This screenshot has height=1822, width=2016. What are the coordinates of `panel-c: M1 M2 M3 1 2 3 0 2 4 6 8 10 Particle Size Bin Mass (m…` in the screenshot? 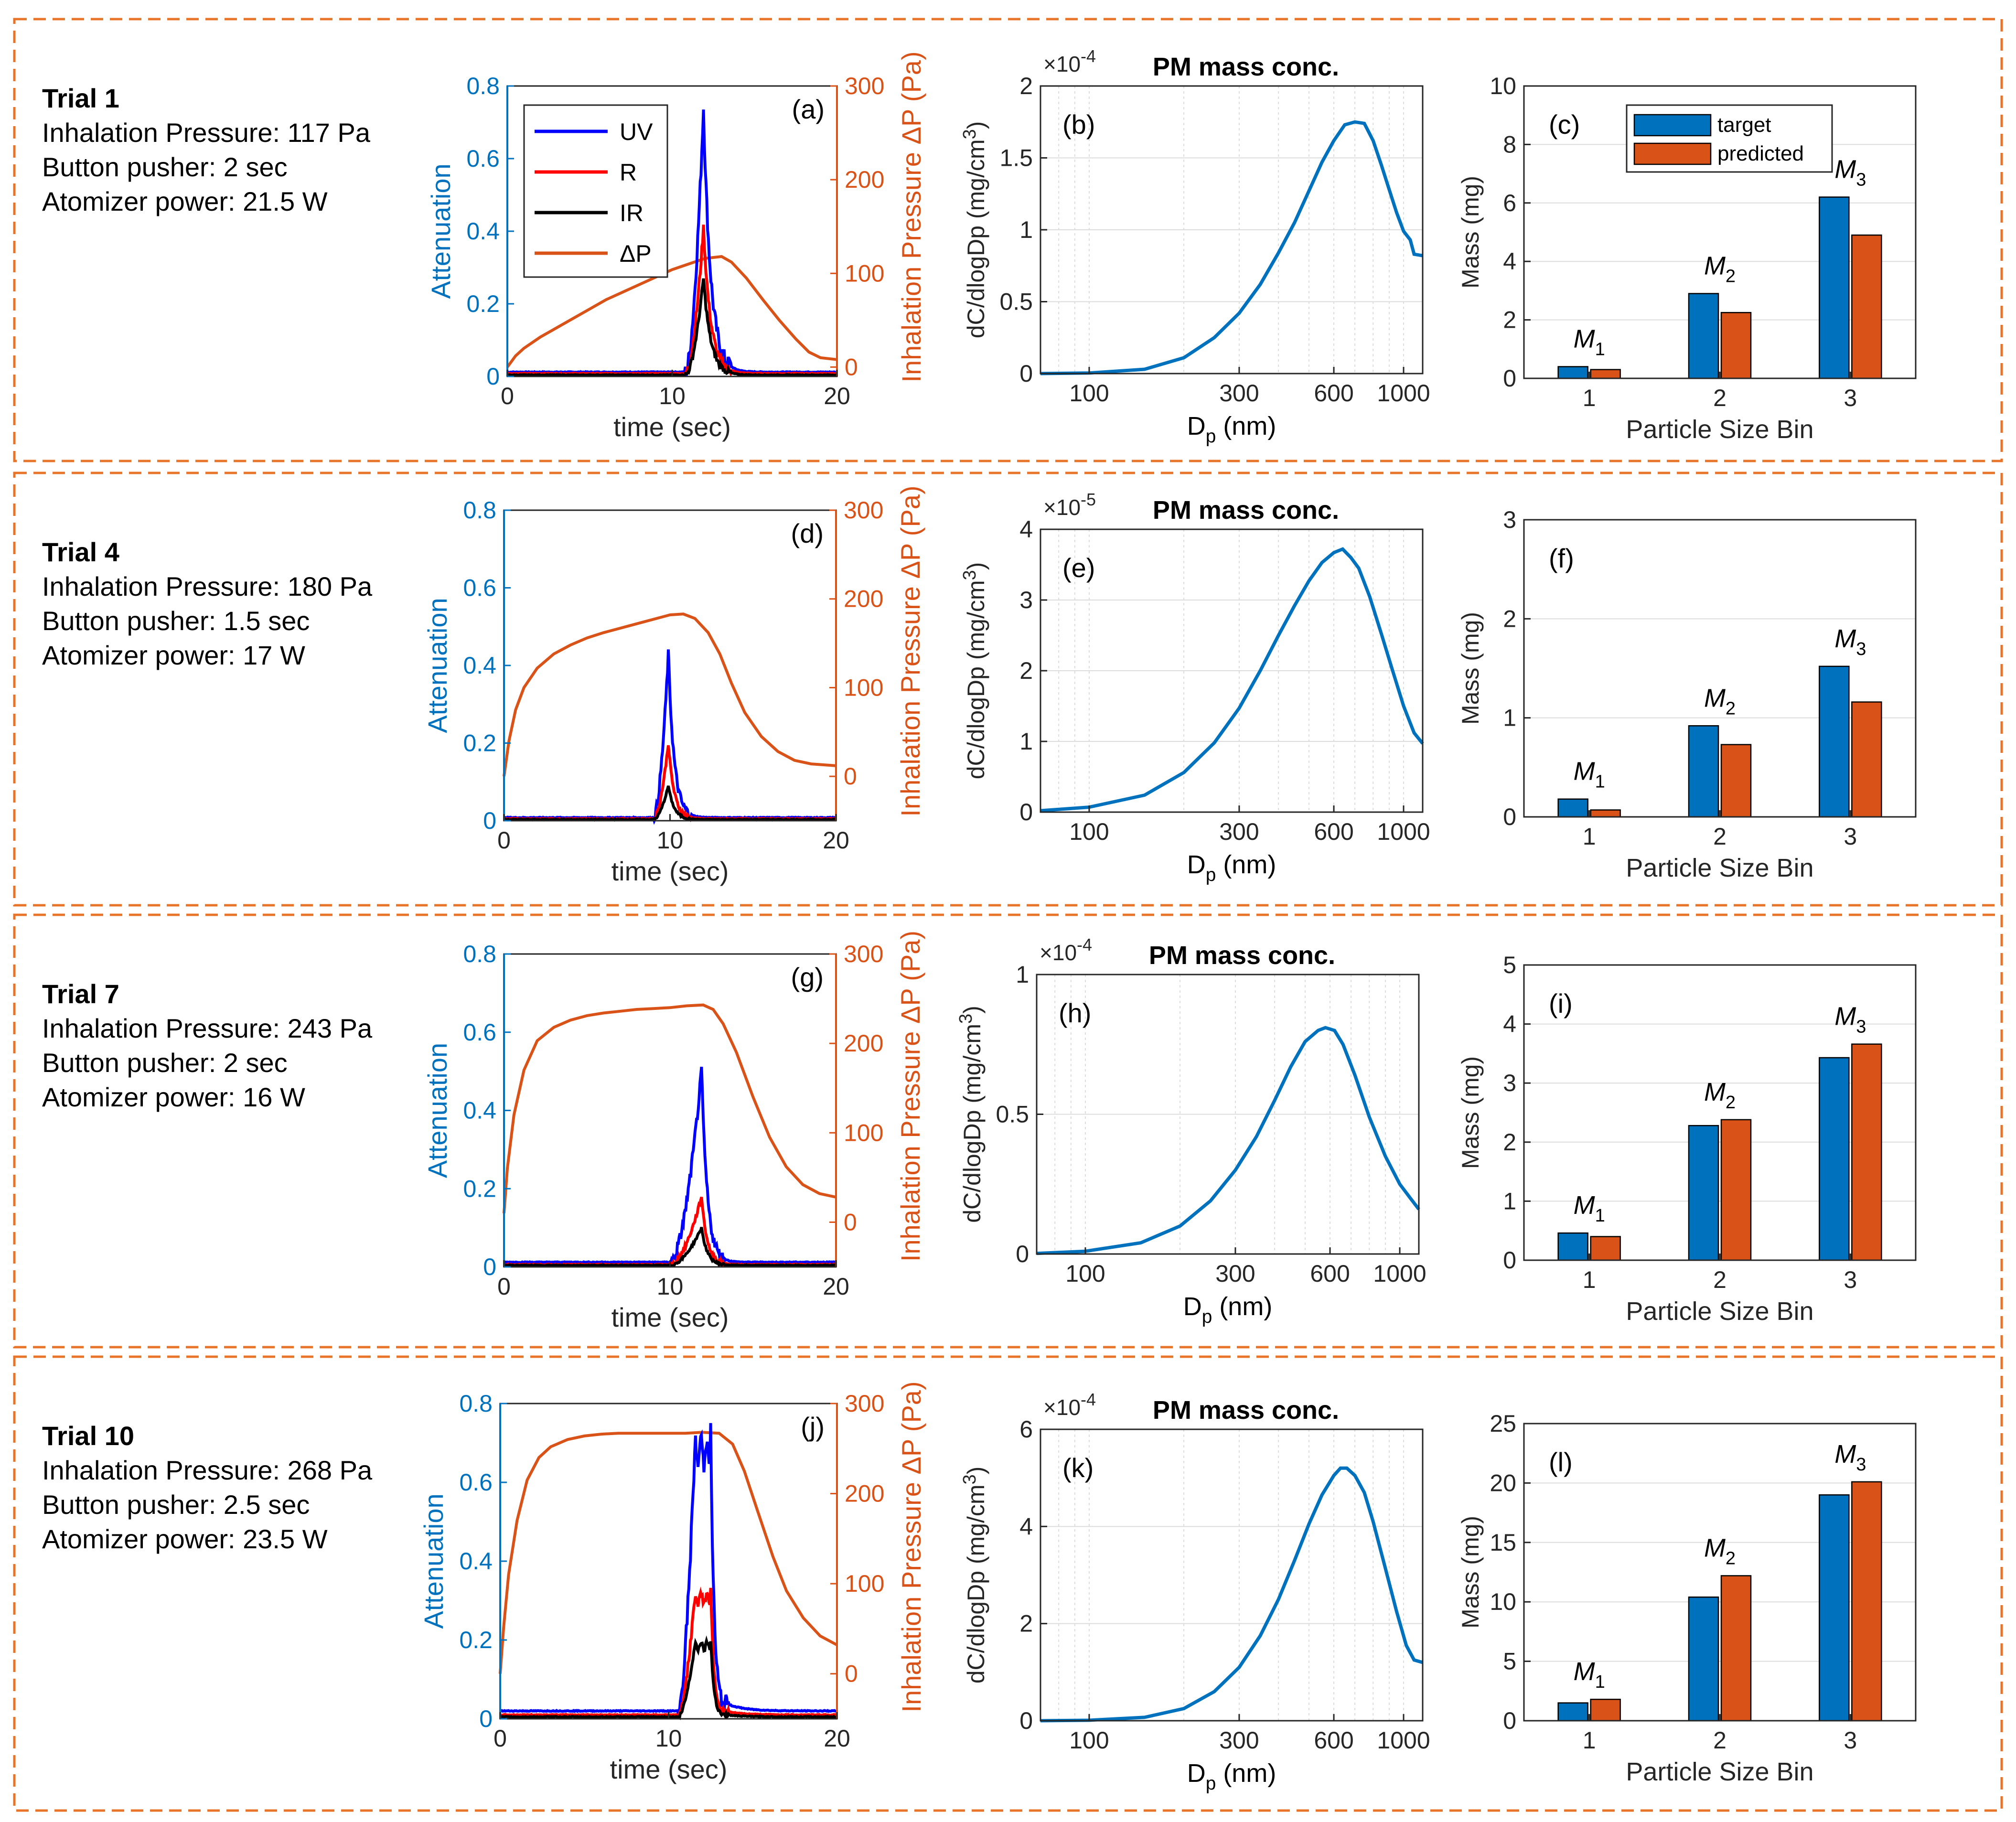 It's located at (1687, 258).